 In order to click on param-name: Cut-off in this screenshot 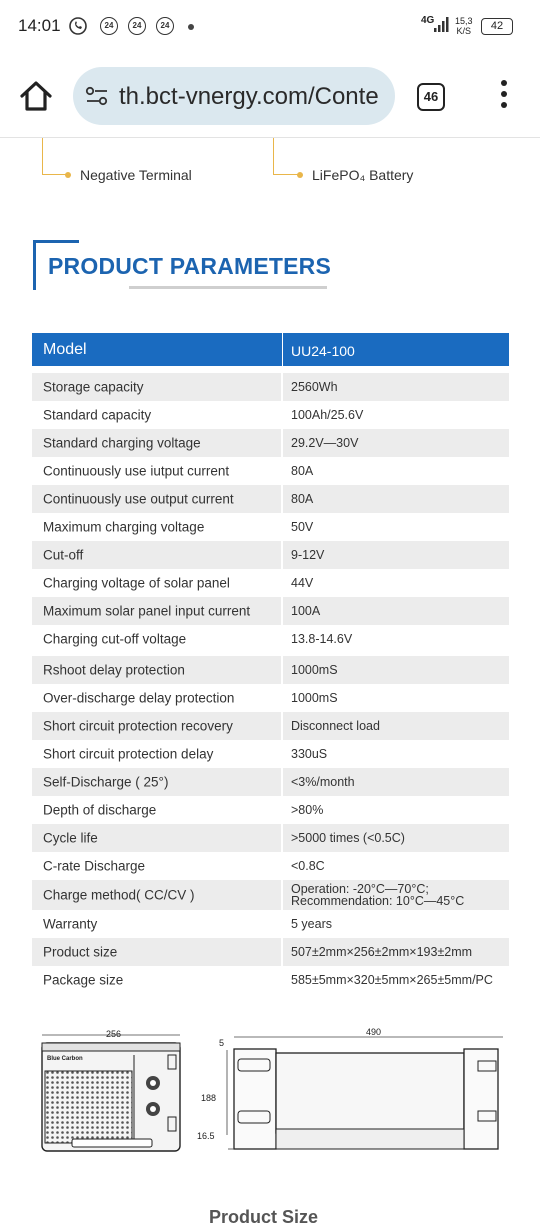, I will do `click(63, 555)`.